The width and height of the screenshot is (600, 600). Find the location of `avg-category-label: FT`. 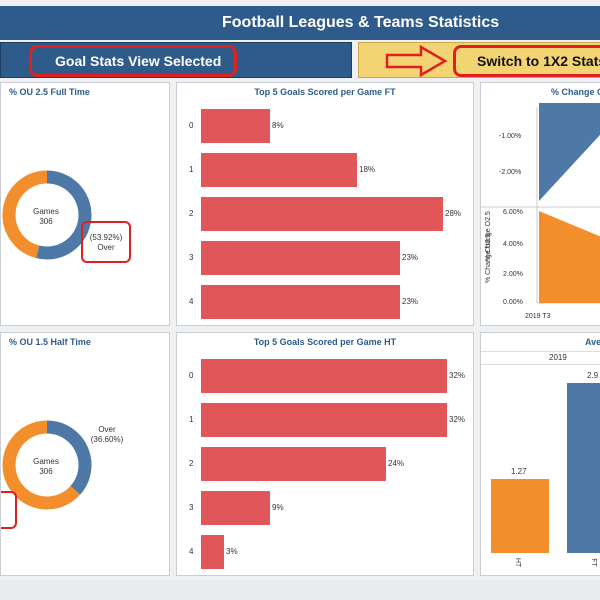

avg-category-label: FT is located at coordinates (593, 562).